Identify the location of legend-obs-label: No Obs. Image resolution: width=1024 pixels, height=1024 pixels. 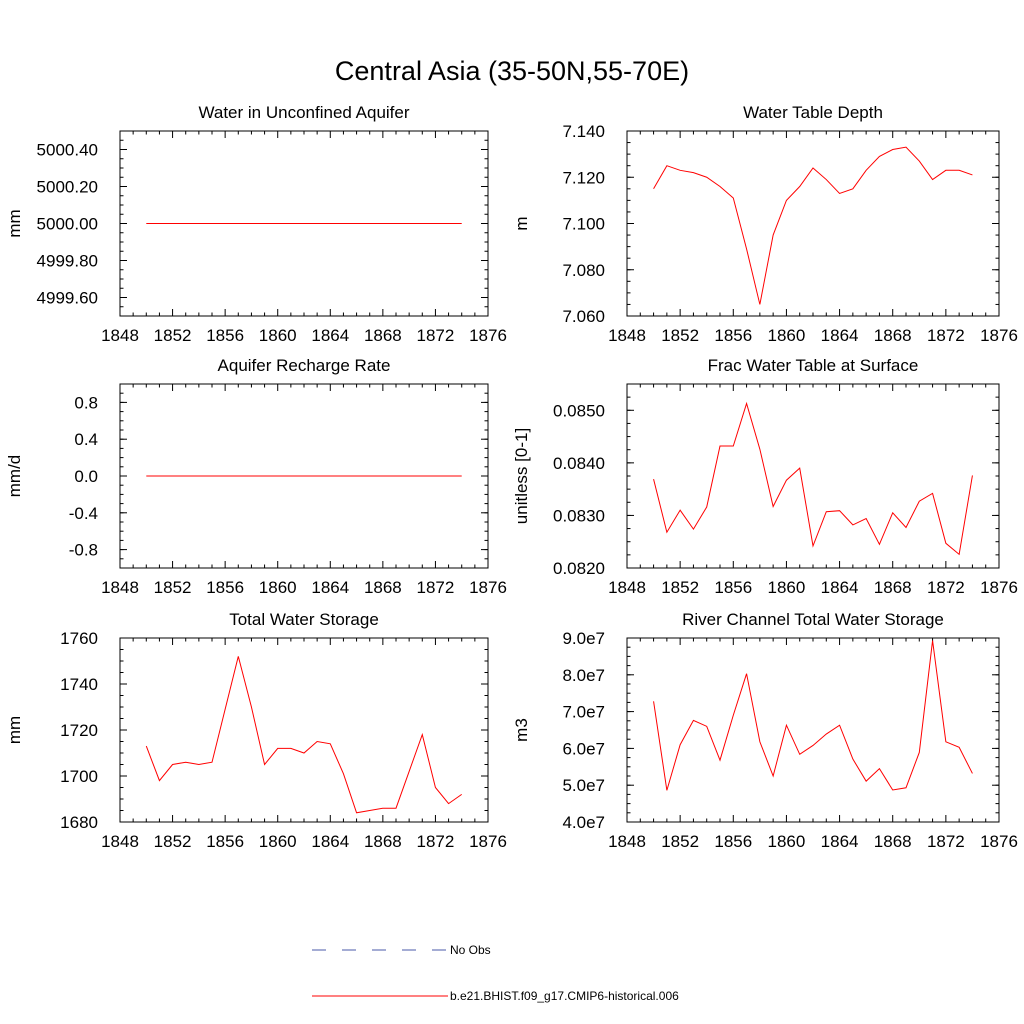
(470, 950).